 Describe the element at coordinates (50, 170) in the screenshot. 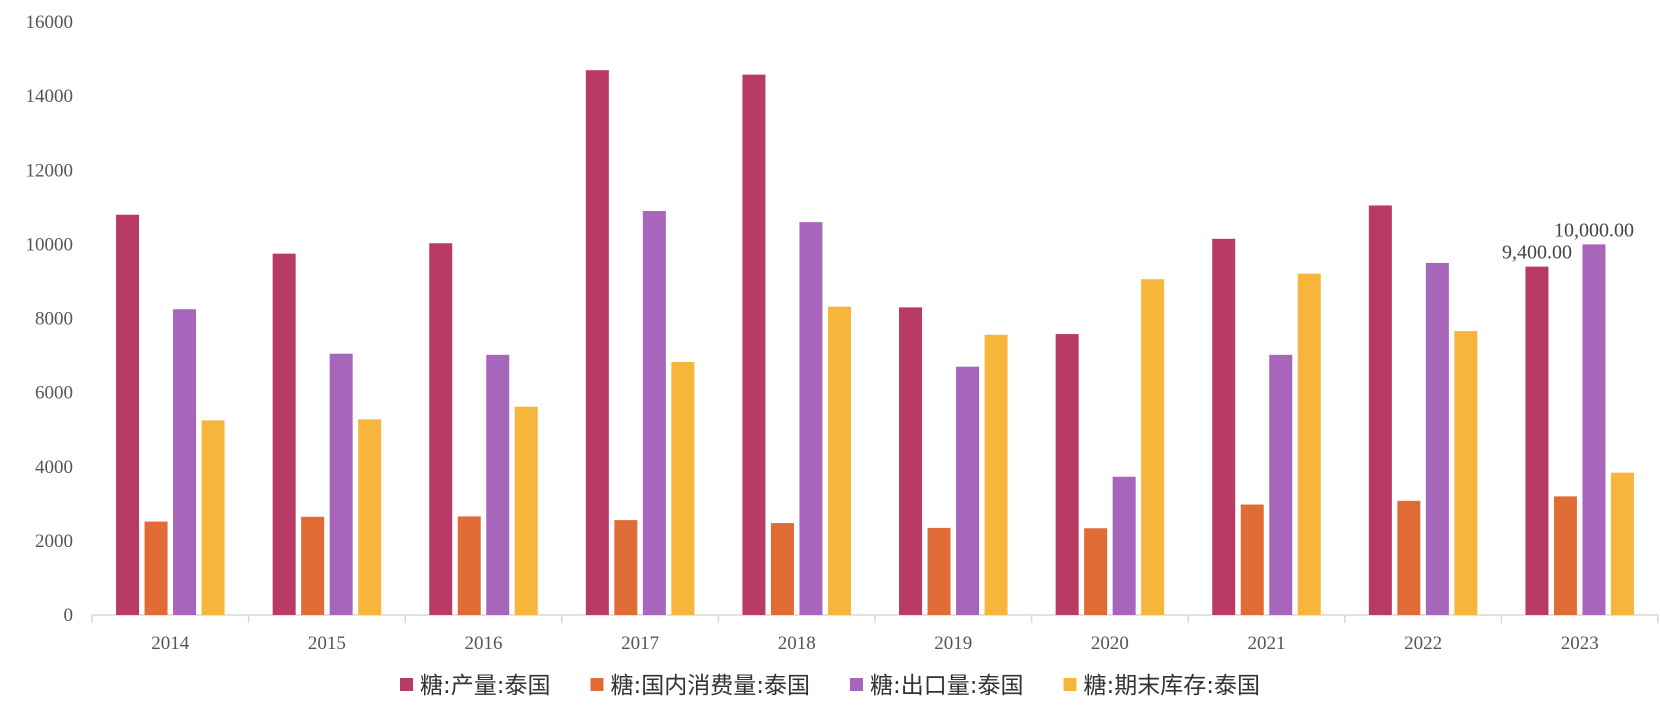

I see `y-tick-label: 12000` at that location.